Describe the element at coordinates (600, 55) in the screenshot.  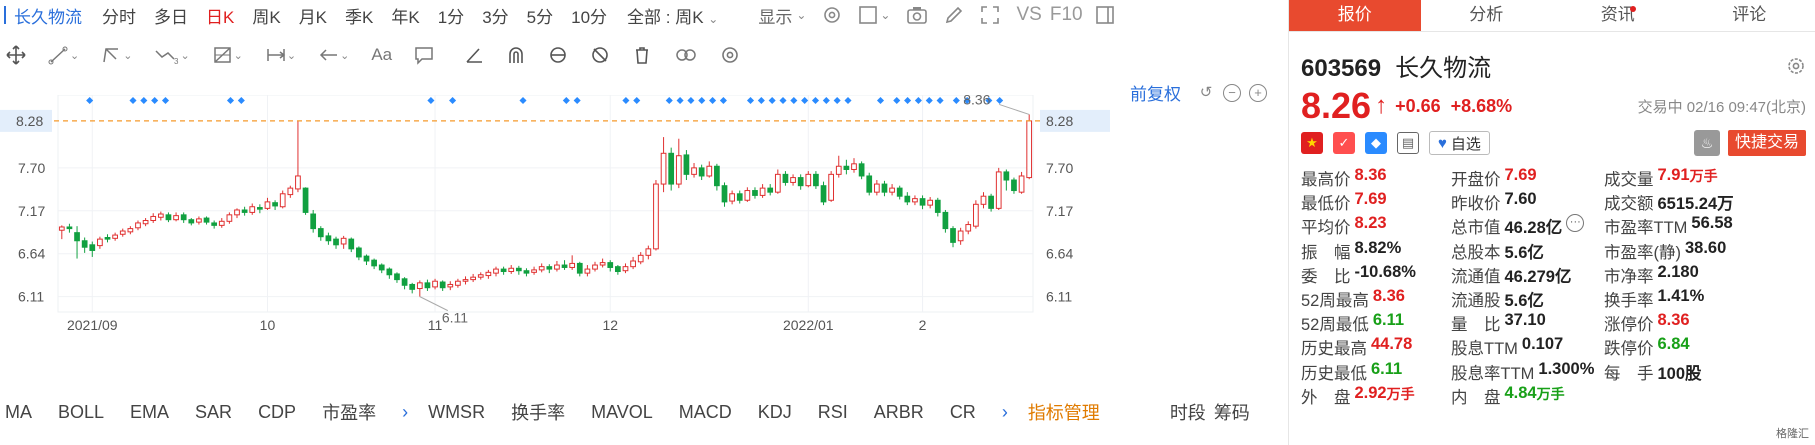
I see `hide-drawing-icon` at that location.